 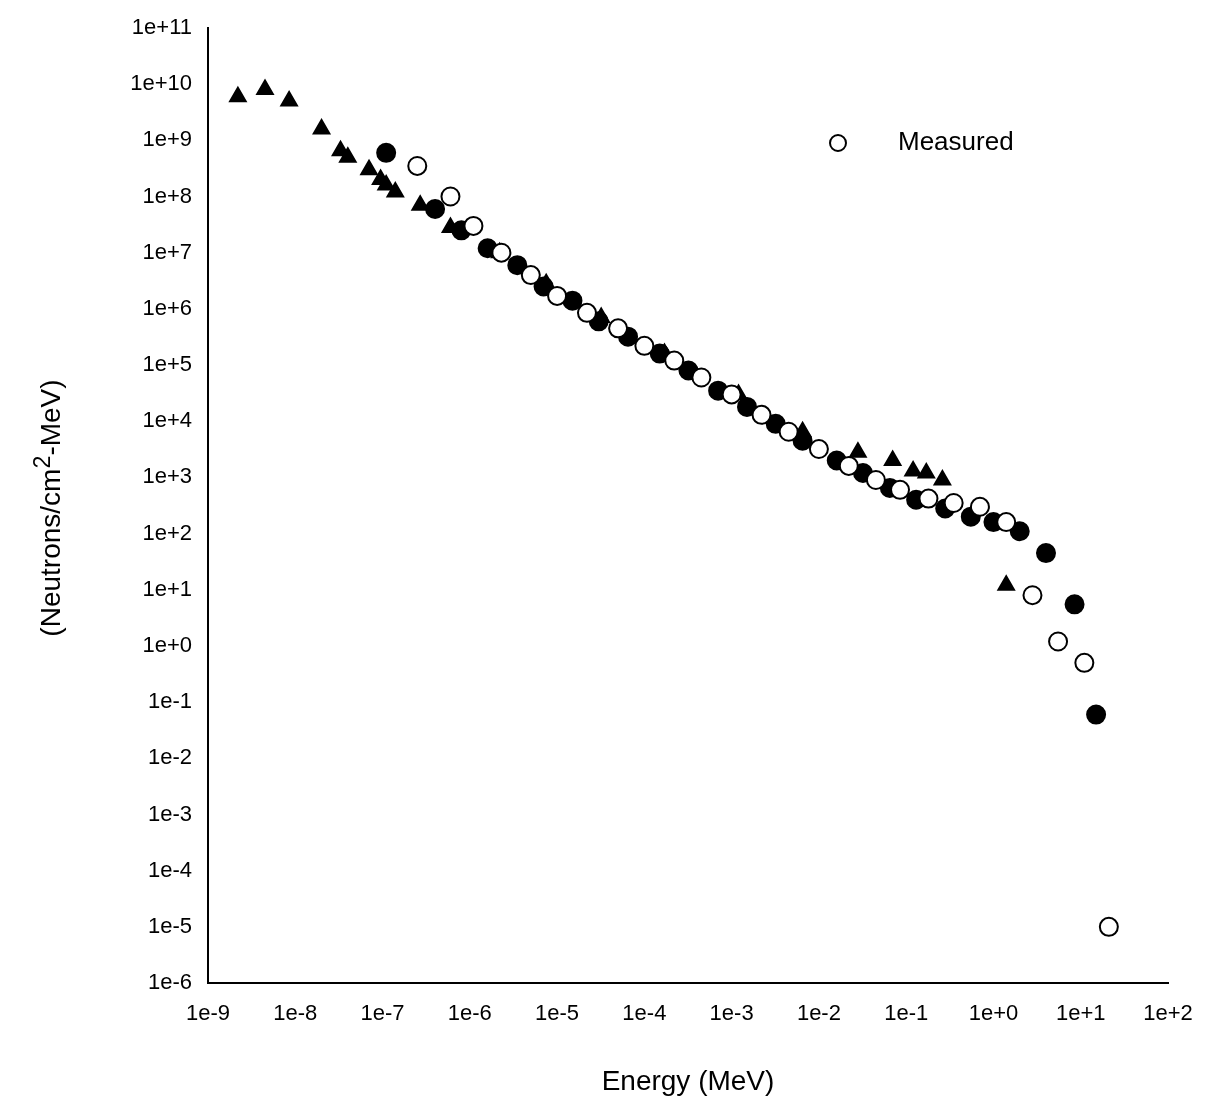 I want to click on y-tick-label: 1e+10, so click(x=161, y=83).